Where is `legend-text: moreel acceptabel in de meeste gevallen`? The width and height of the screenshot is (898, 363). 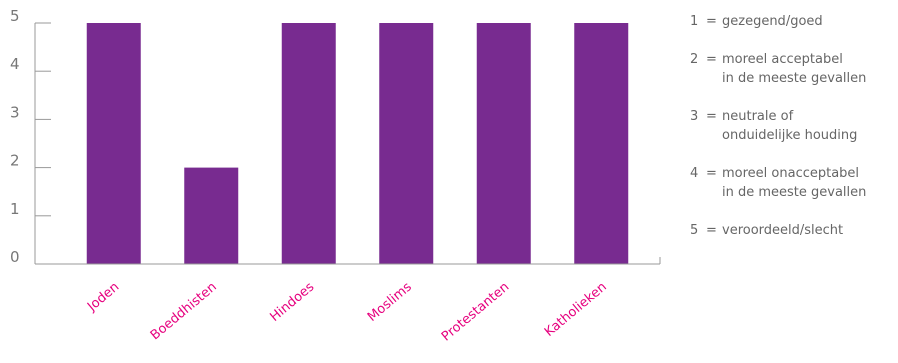 legend-text: moreel acceptabel in de meeste gevallen is located at coordinates (794, 69).